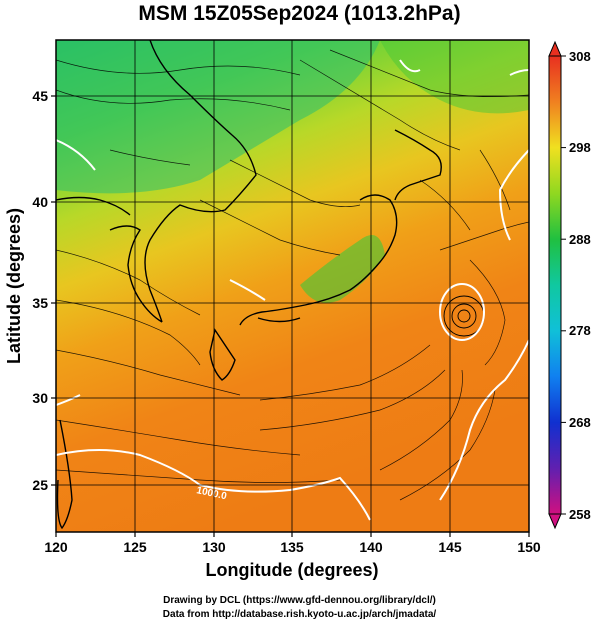 This screenshot has width=599, height=625. I want to click on colorbar-tick-label: 268, so click(580, 422).